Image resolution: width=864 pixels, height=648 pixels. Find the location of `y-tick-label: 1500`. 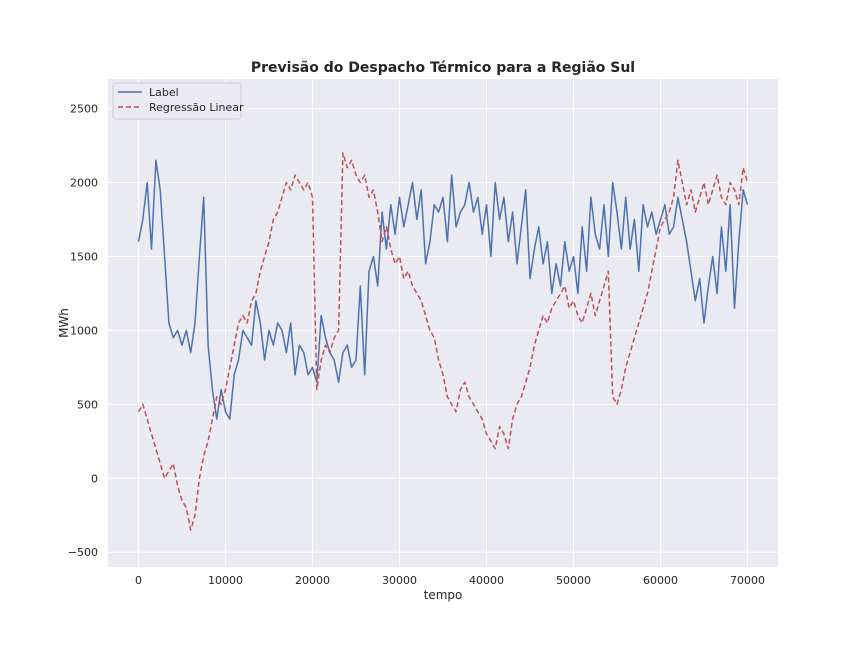

y-tick-label: 1500 is located at coordinates (84, 256).